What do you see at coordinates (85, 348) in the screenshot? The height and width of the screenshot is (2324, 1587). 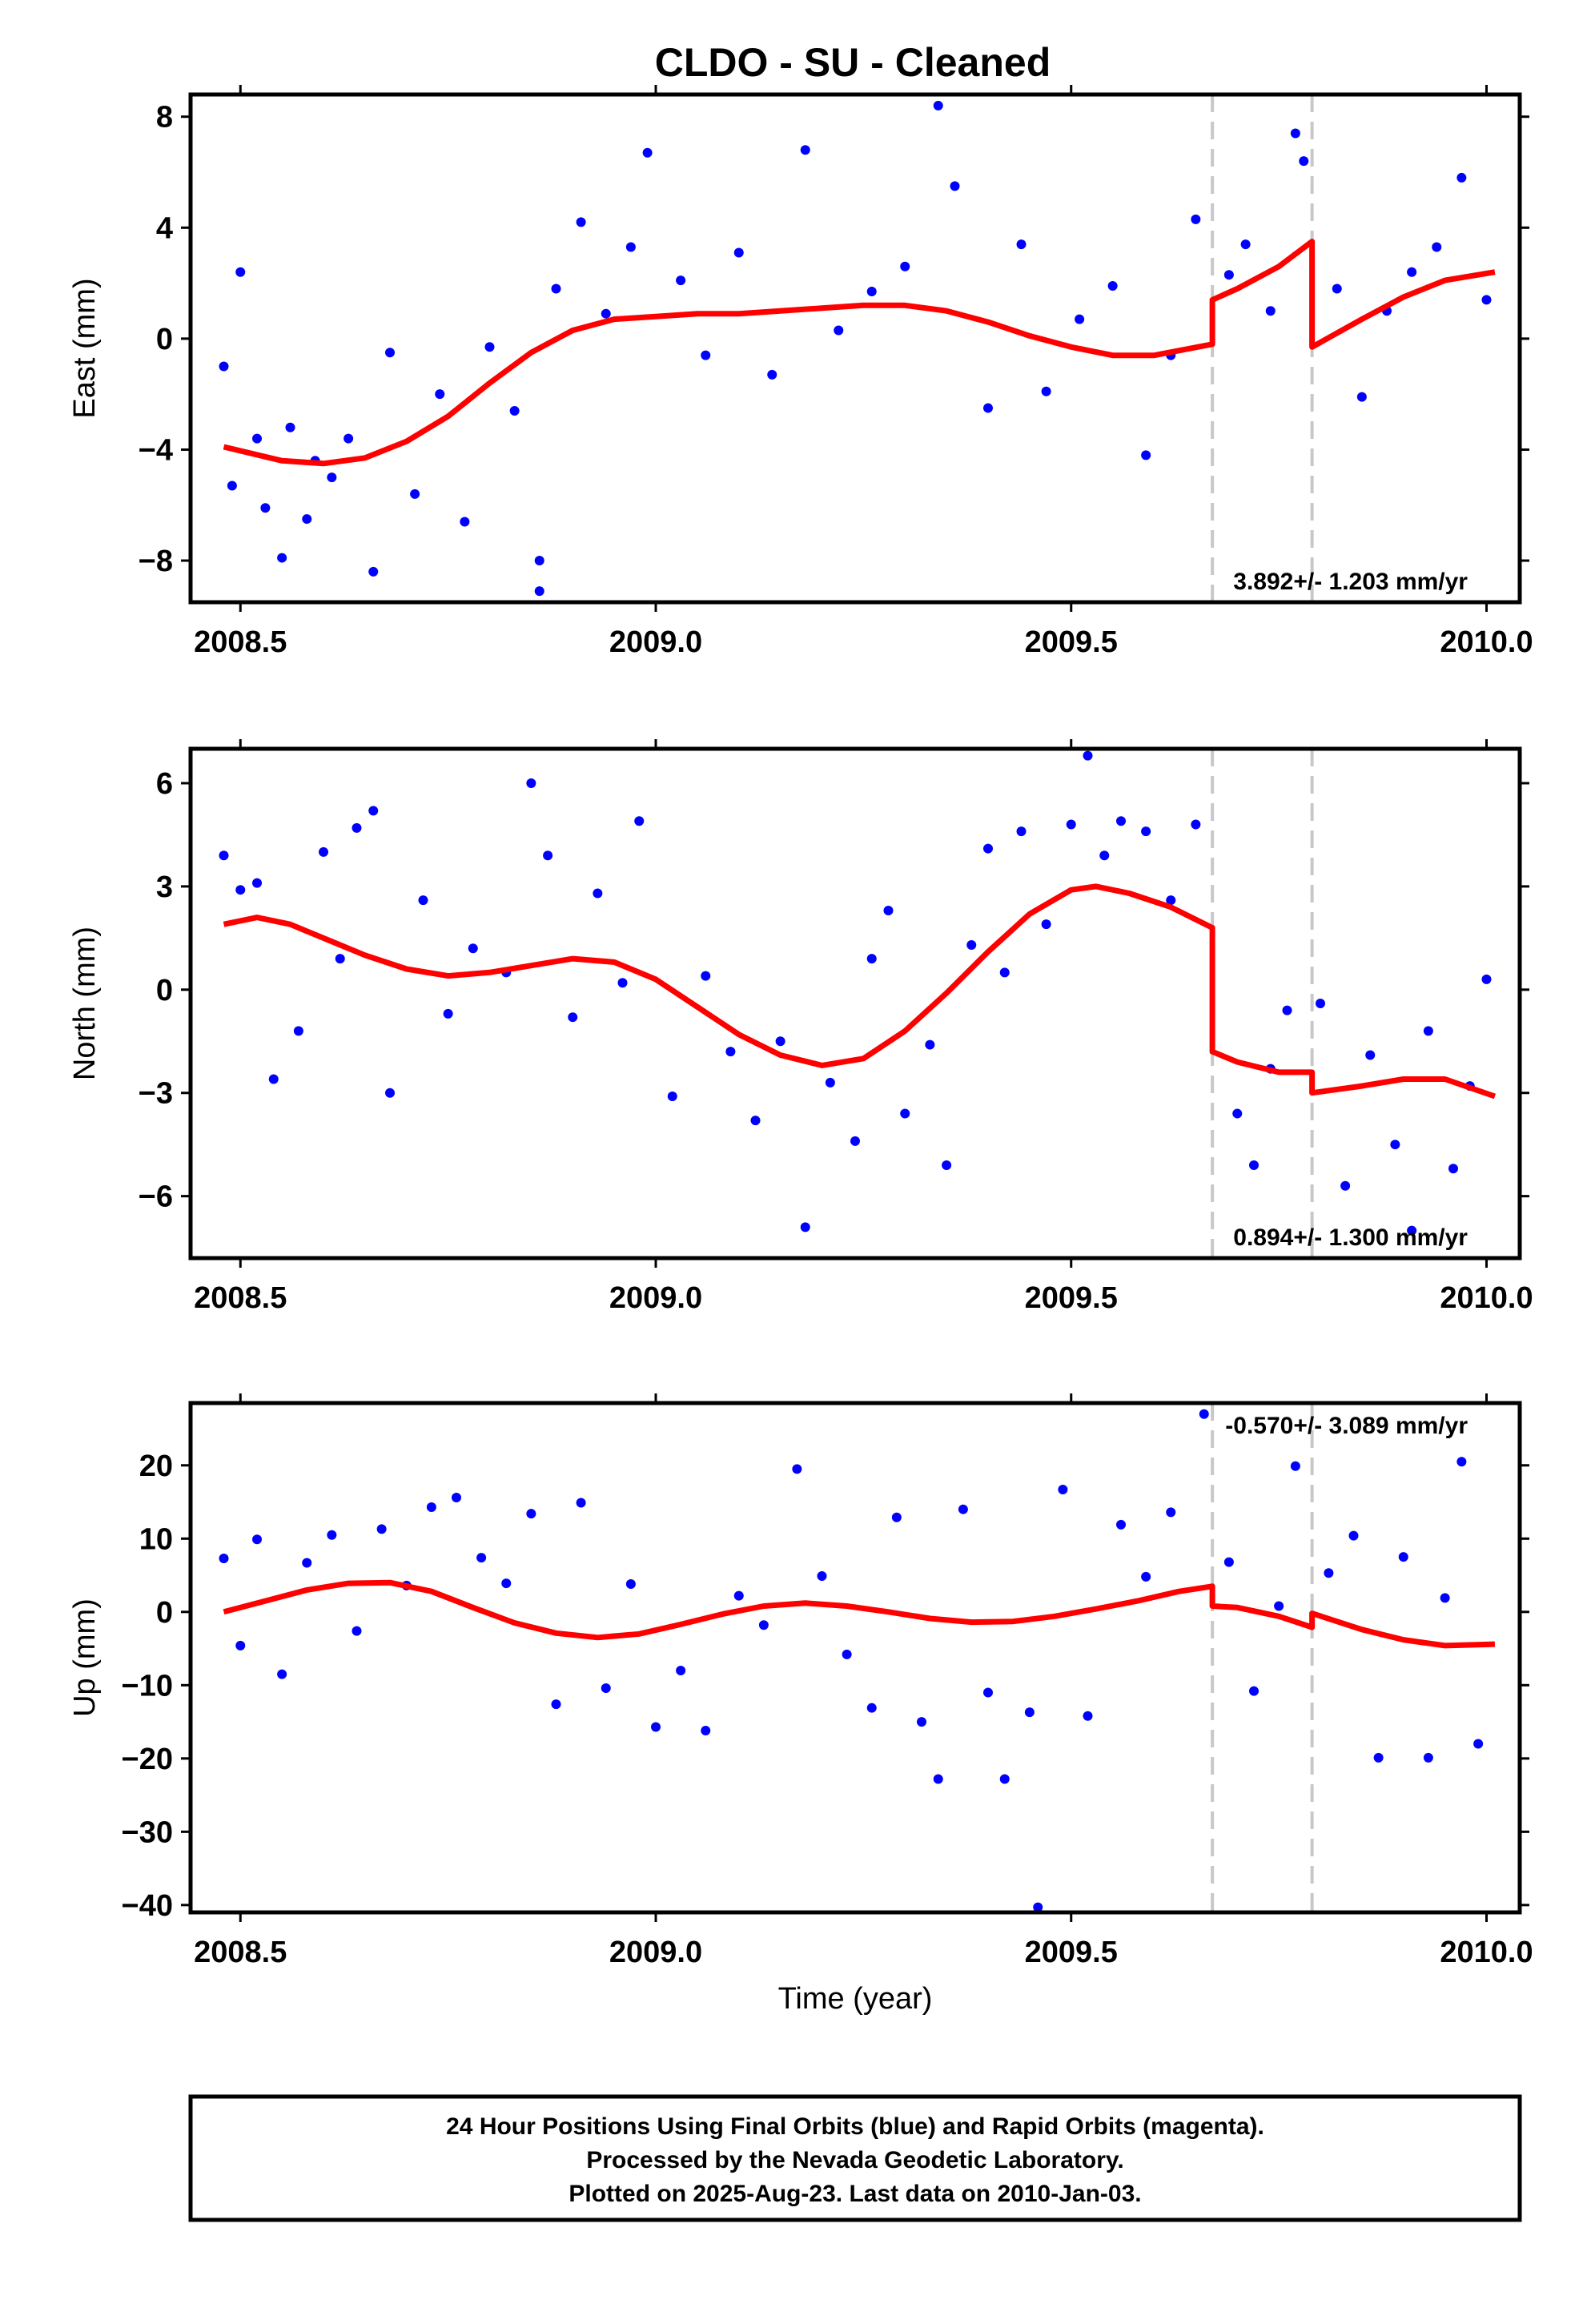 I see `east-y-axis-label: East (mm)` at bounding box center [85, 348].